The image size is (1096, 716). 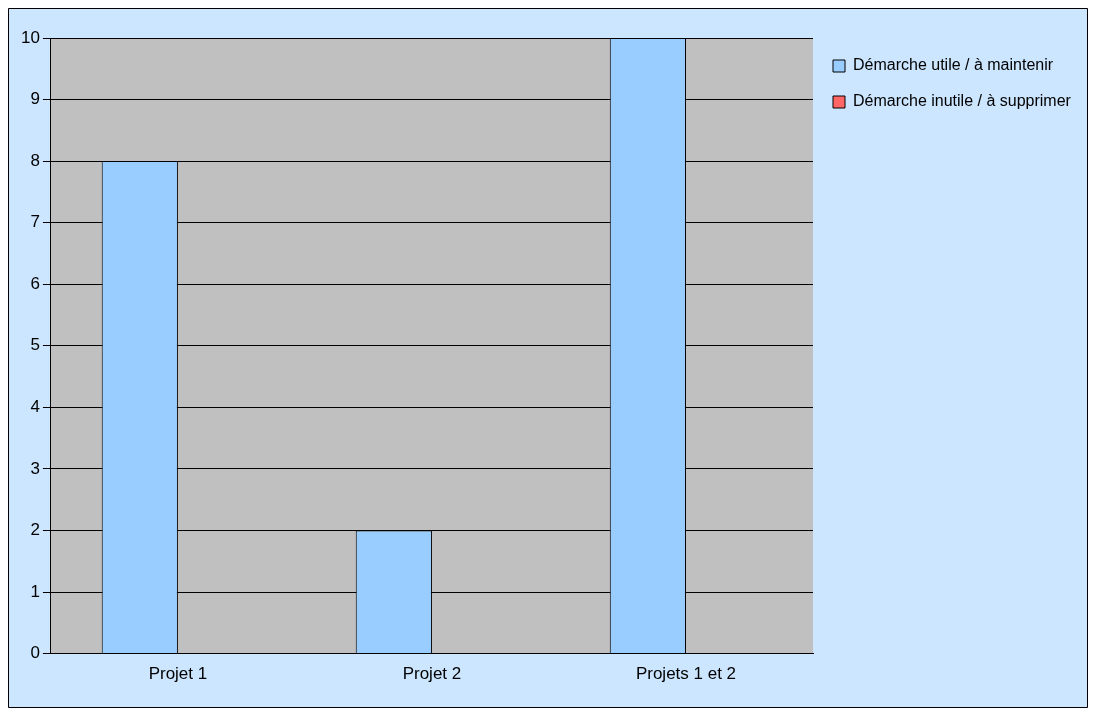 I want to click on y-tick-label: 2, so click(x=35, y=530).